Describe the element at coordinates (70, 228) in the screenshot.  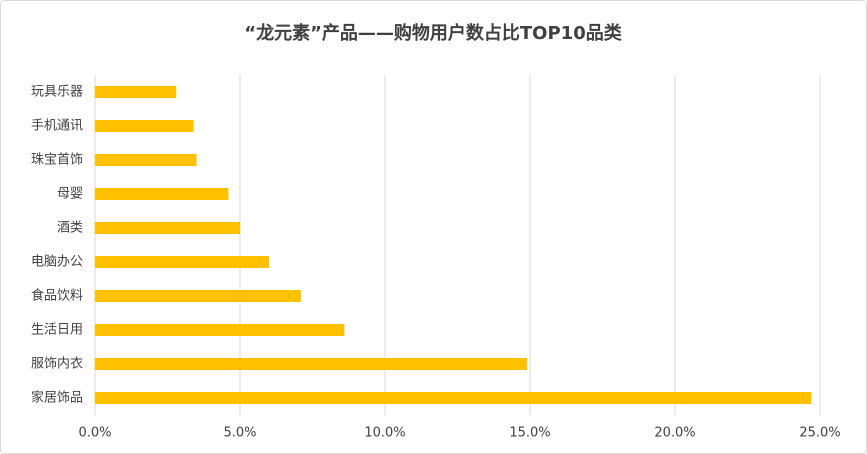
I see `y-tick-label: 酒类` at that location.